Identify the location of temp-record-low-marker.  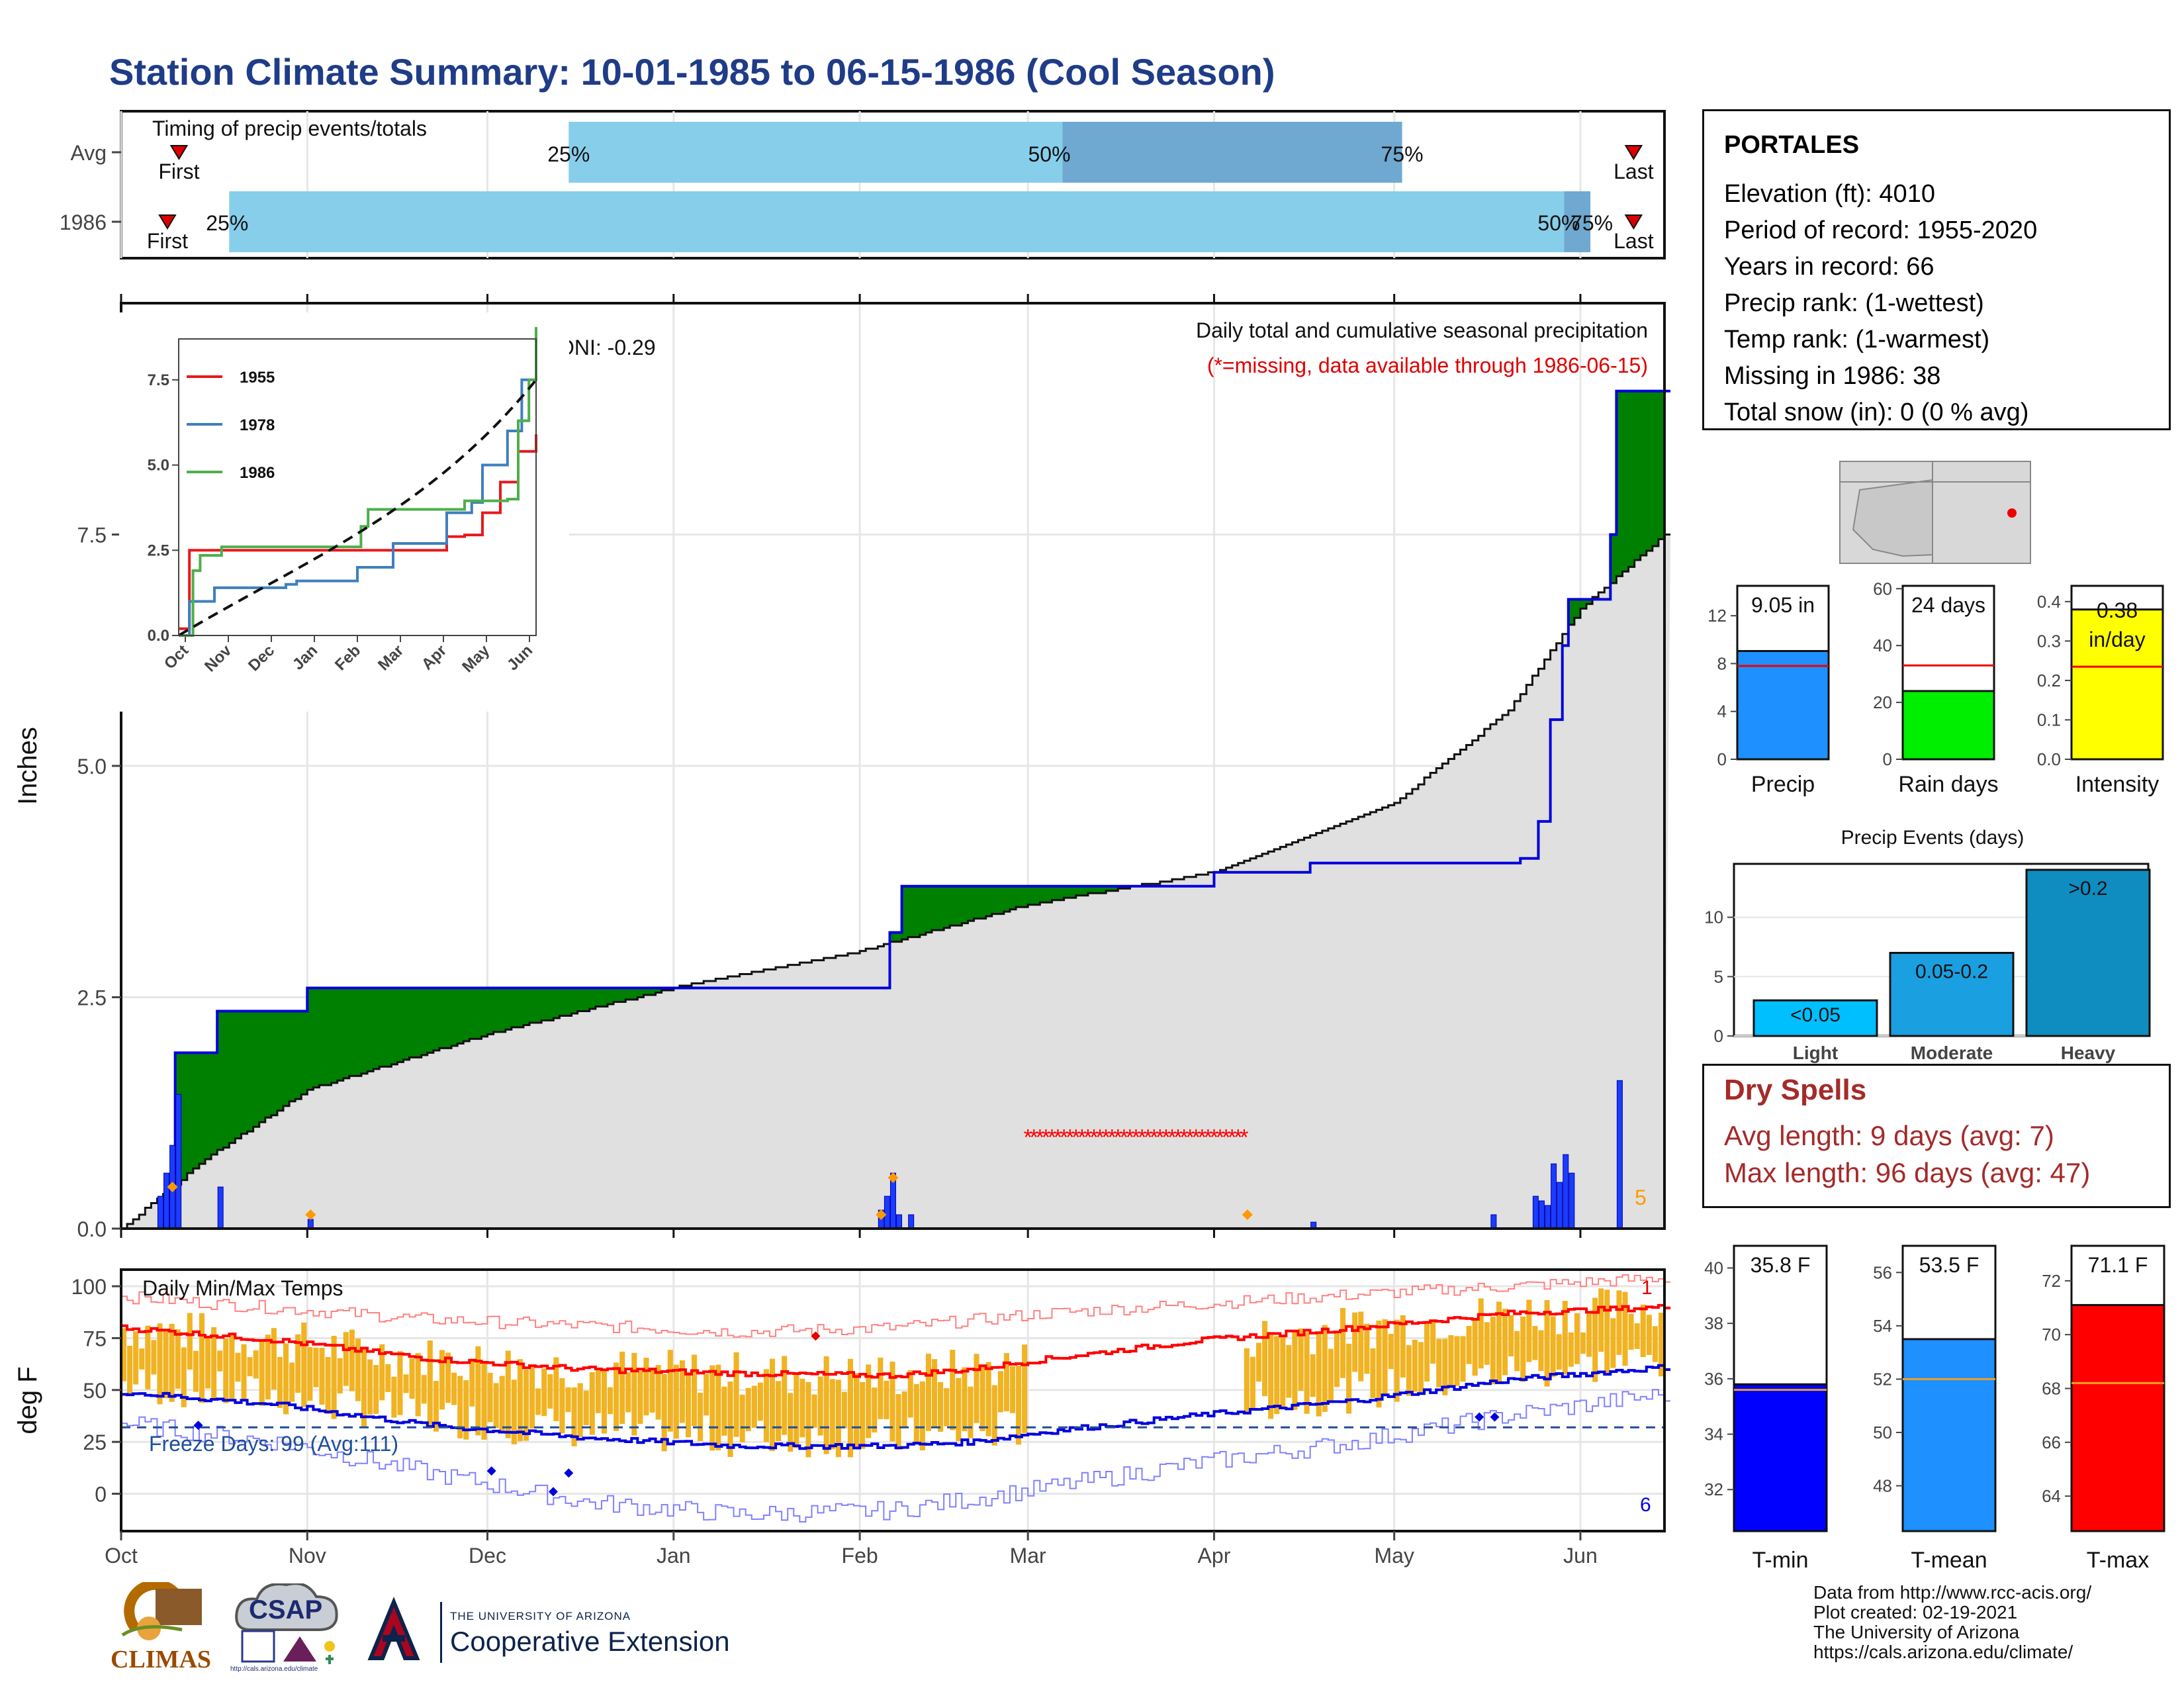
(553, 1492).